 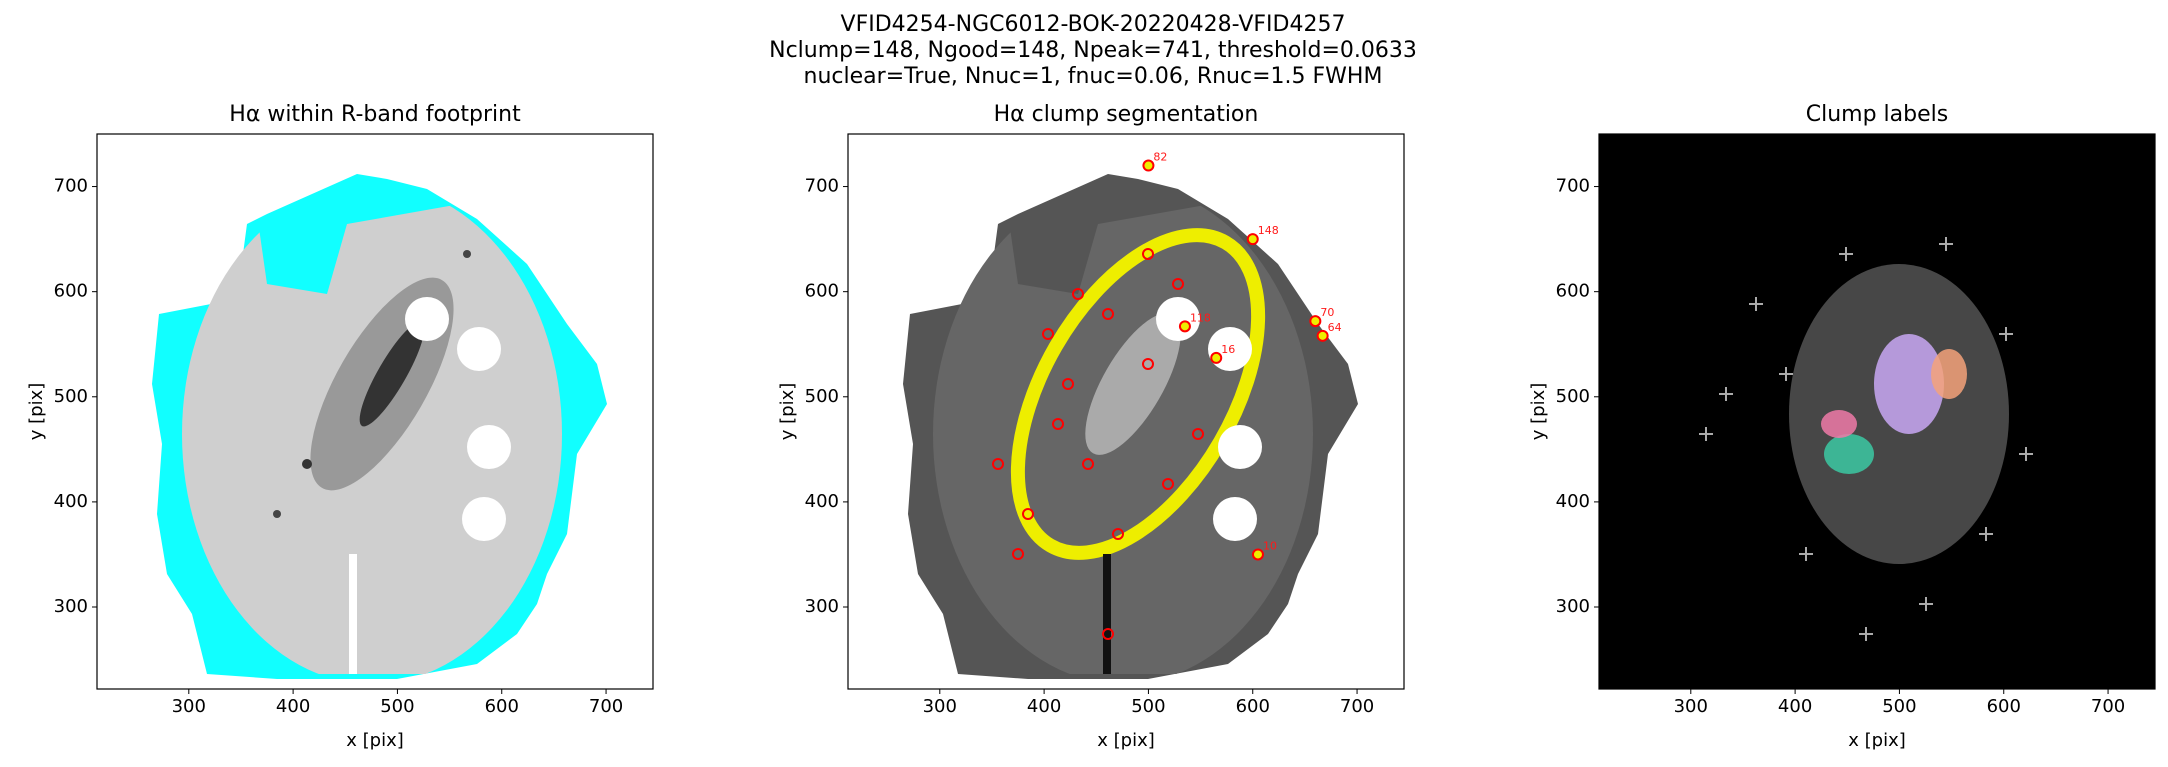 I want to click on clump-label: 70, so click(x=1327, y=312).